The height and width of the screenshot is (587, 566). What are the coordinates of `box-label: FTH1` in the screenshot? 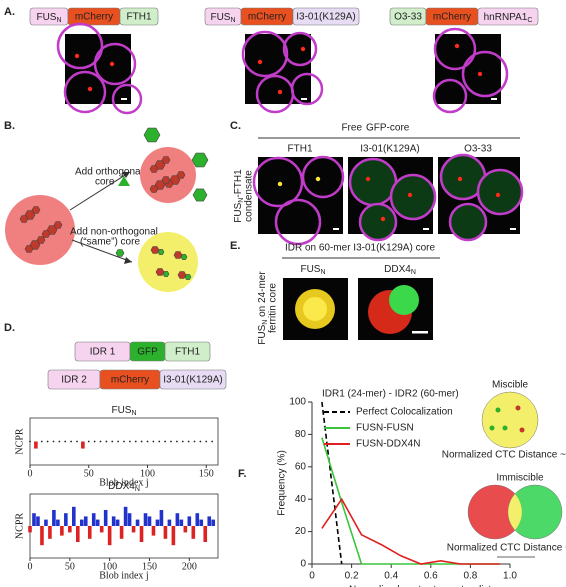 It's located at (139, 17).